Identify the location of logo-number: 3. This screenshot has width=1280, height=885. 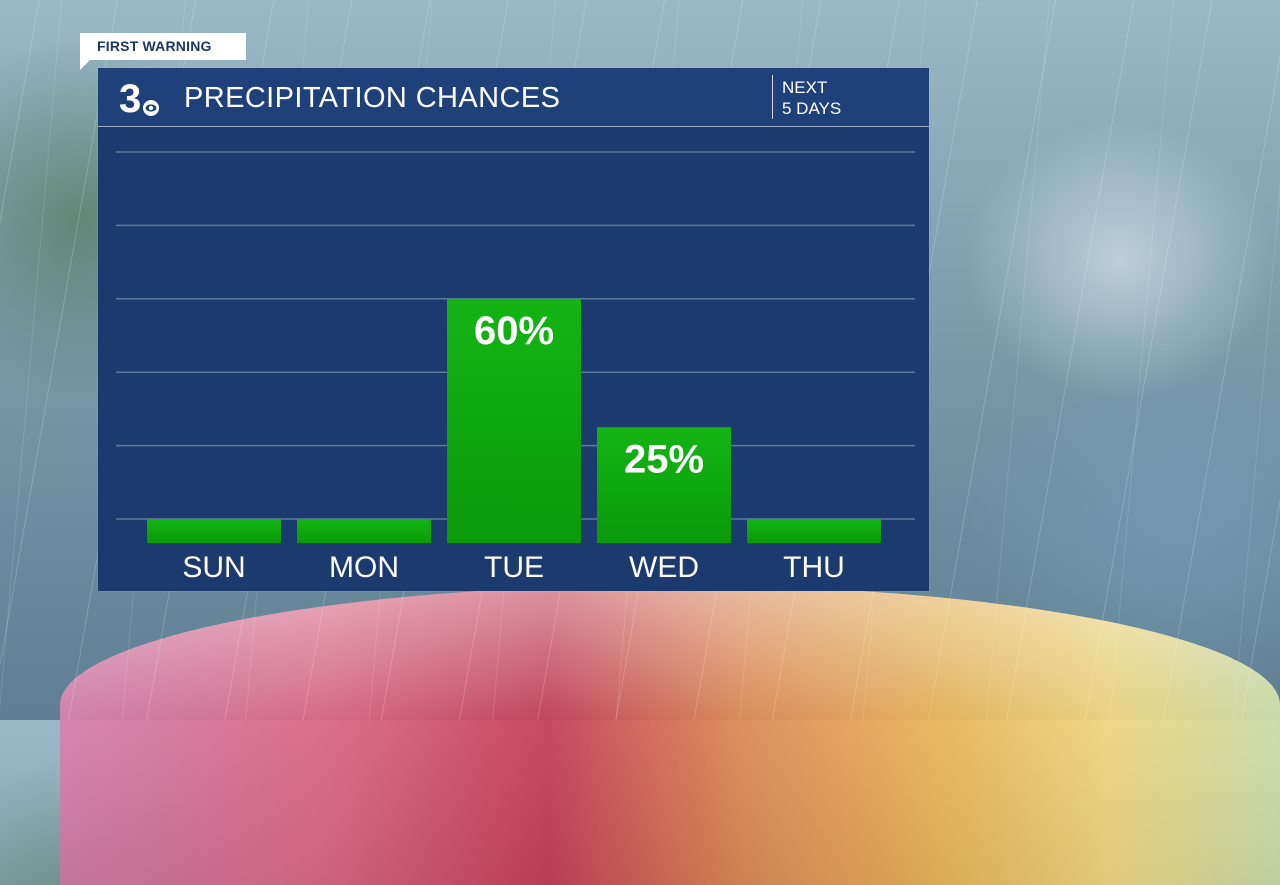
(130, 98).